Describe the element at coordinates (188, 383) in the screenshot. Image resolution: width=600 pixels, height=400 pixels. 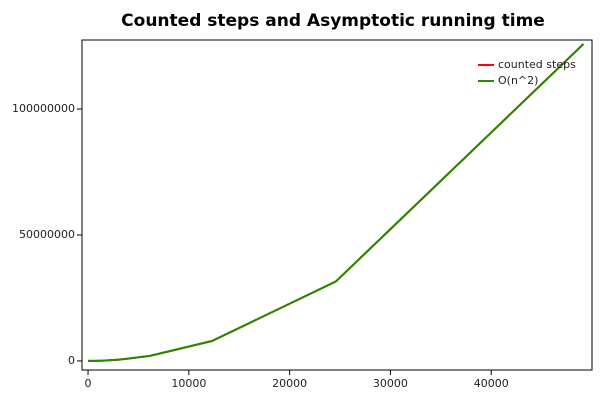
I see `x-tick-label: 10000` at that location.